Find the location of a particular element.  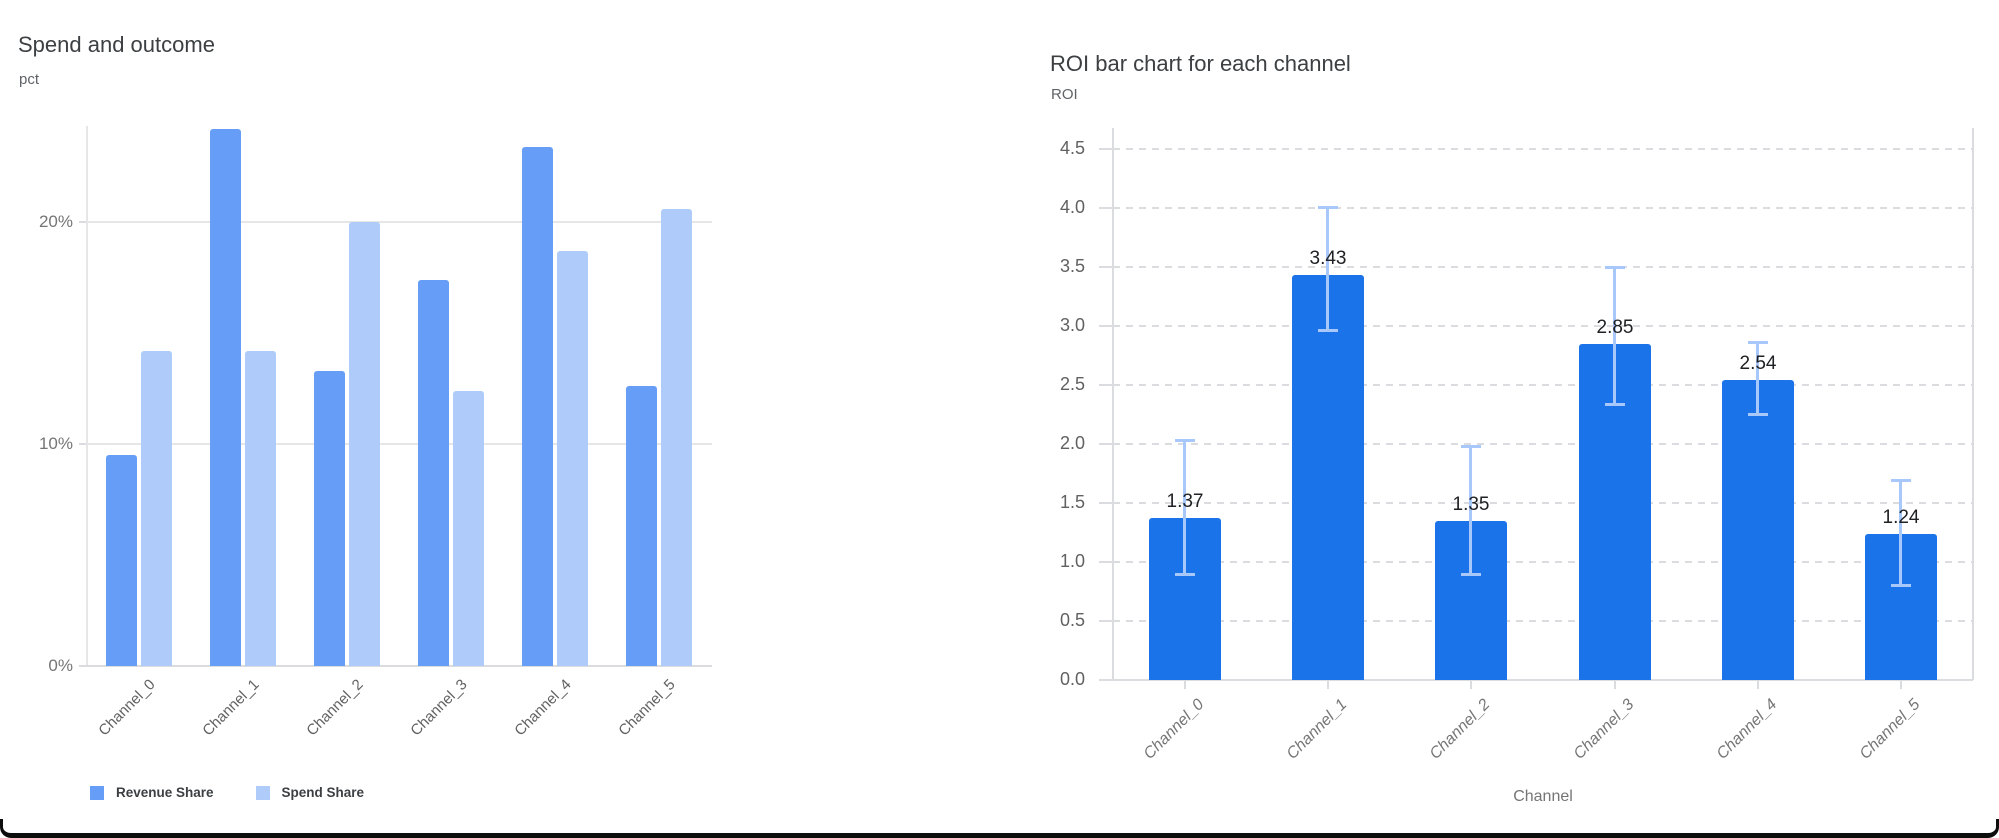

gridline-3.5 is located at coordinates (1543, 267).